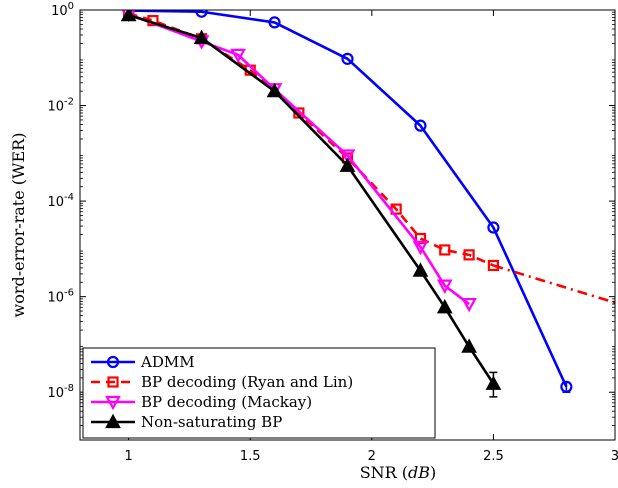  What do you see at coordinates (250, 456) in the screenshot?
I see `x-tick-label: 1.5` at bounding box center [250, 456].